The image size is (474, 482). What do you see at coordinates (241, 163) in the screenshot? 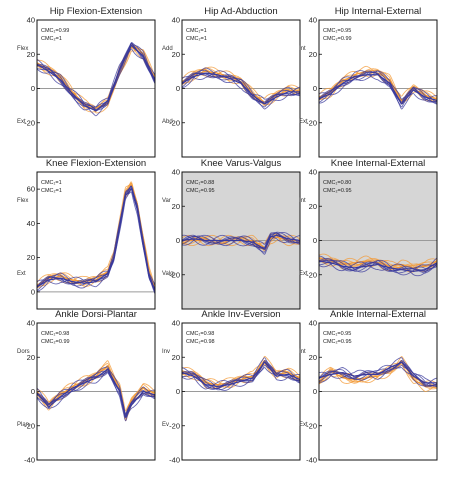
I see `panel-title: Knee Varus-Valgus` at bounding box center [241, 163].